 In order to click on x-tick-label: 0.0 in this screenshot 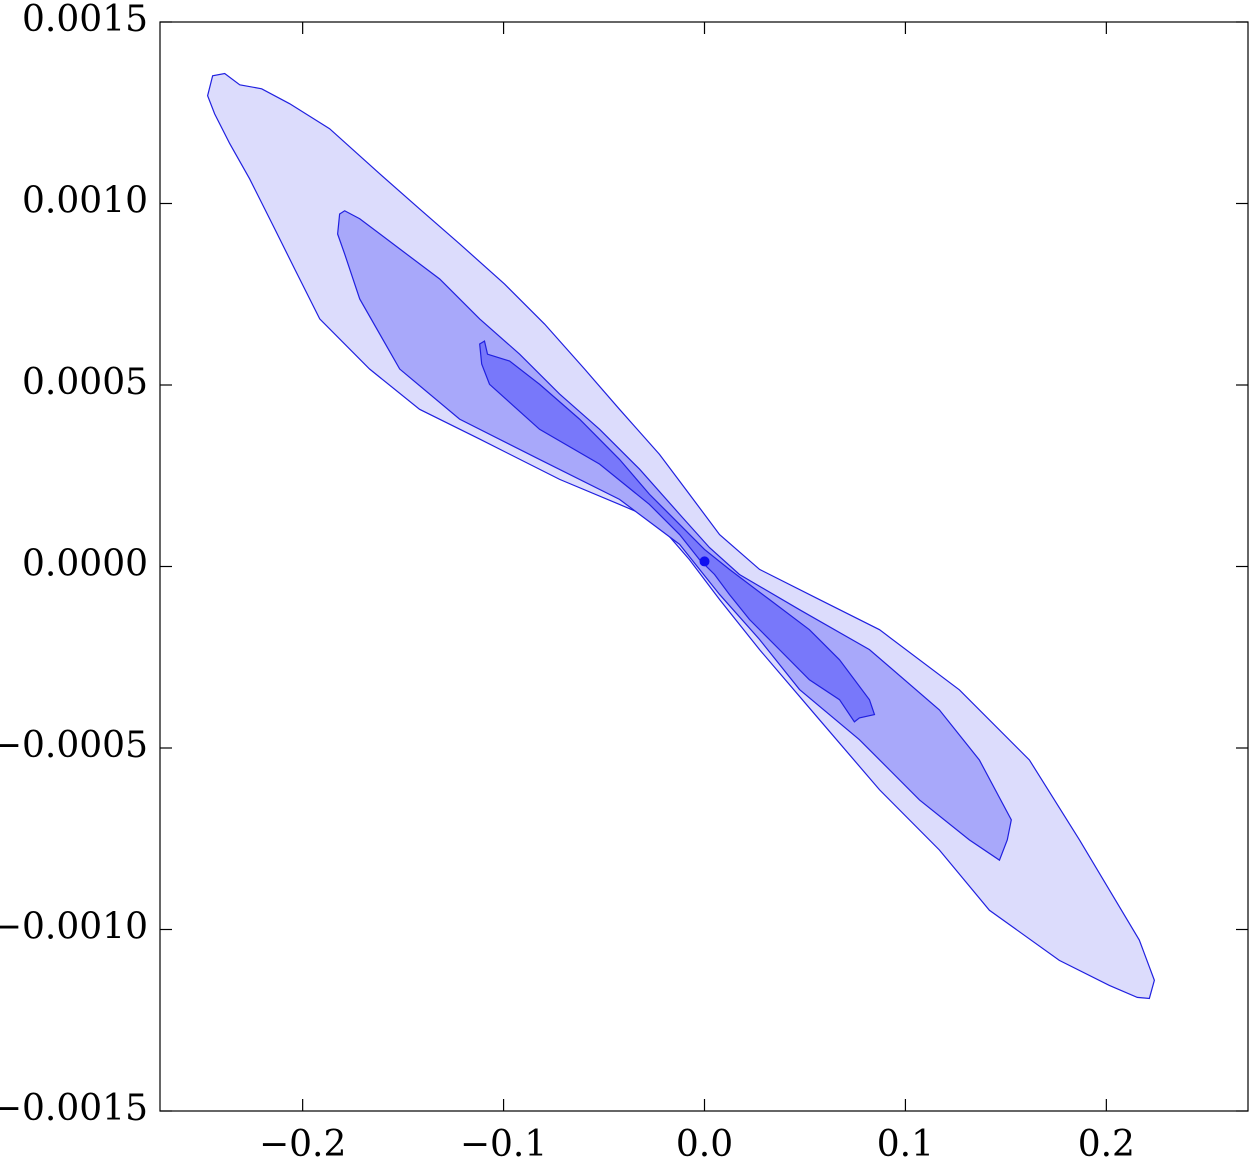, I will do `click(704, 1144)`.